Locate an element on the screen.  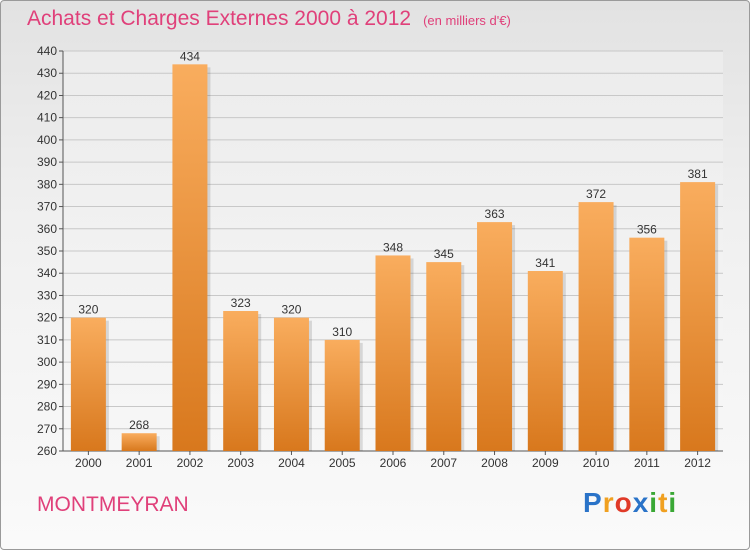
x-tick-label: 2000 is located at coordinates (88, 463).